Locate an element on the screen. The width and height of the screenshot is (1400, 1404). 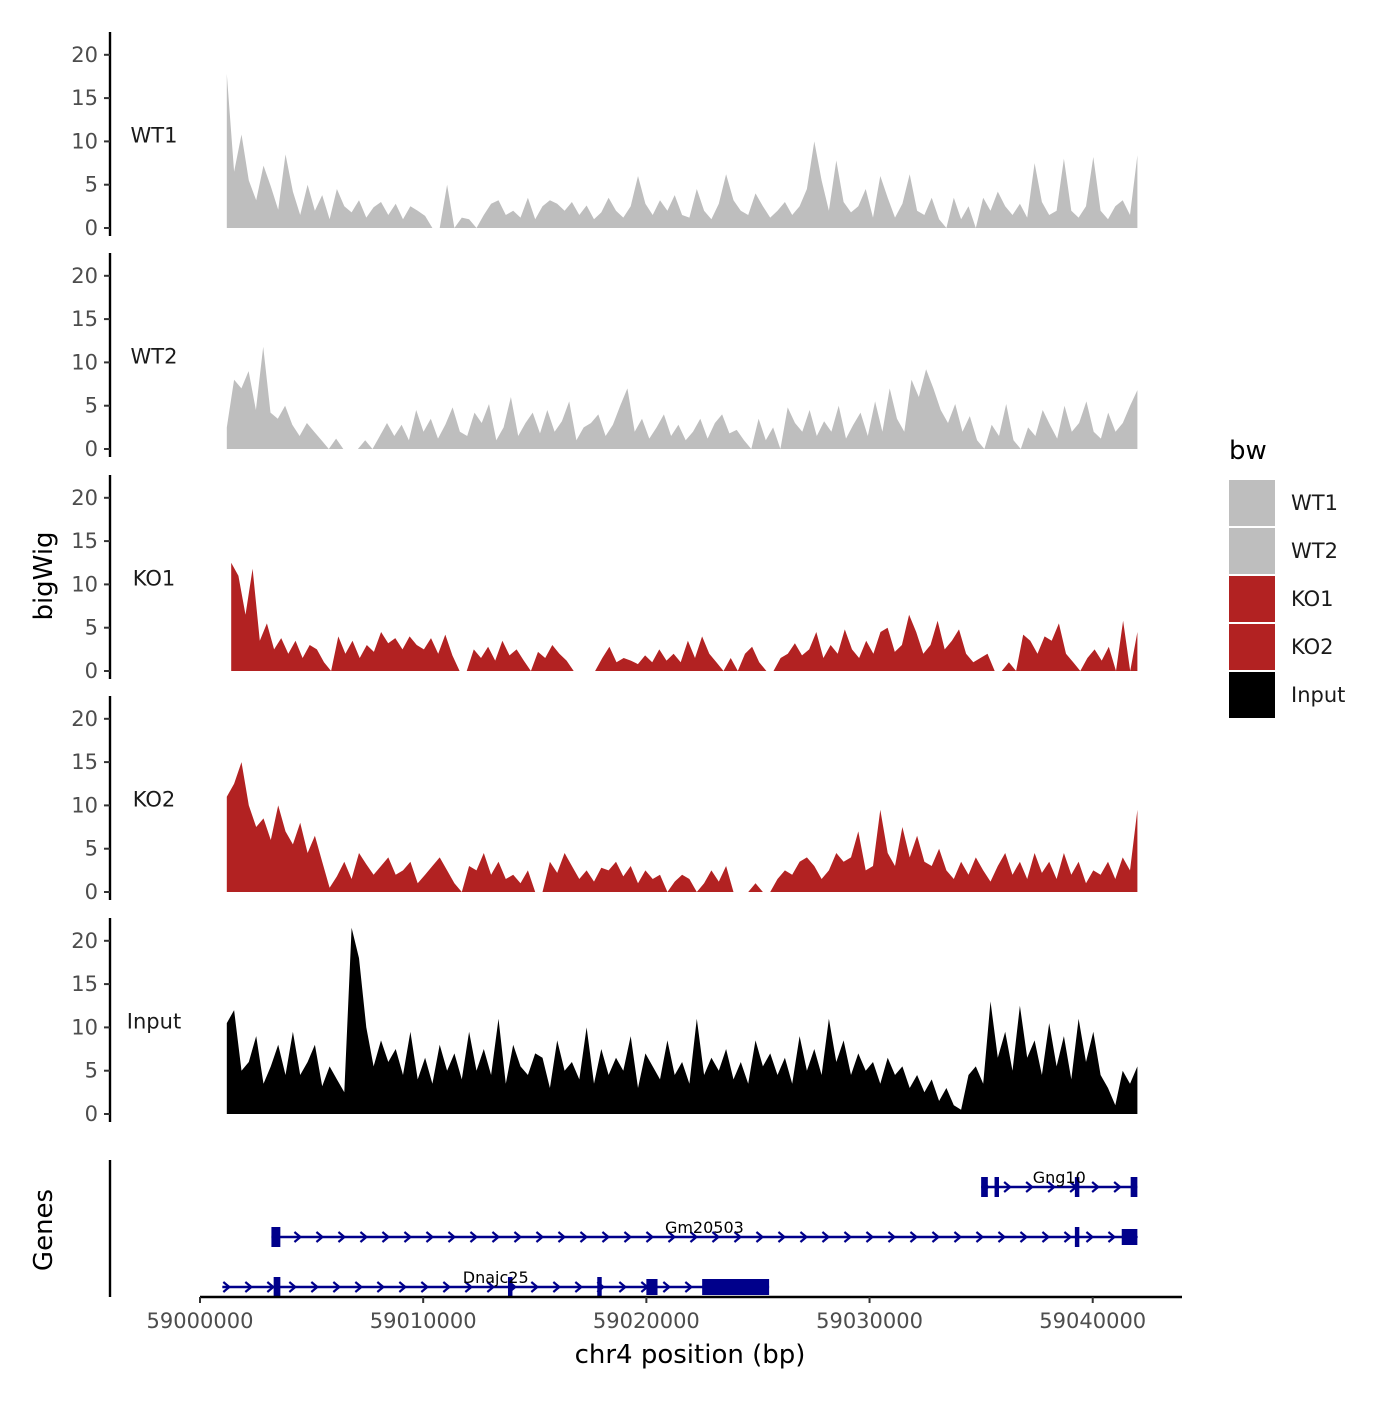
gene-gm20503: Gm20503 is located at coordinates (705, 1232).